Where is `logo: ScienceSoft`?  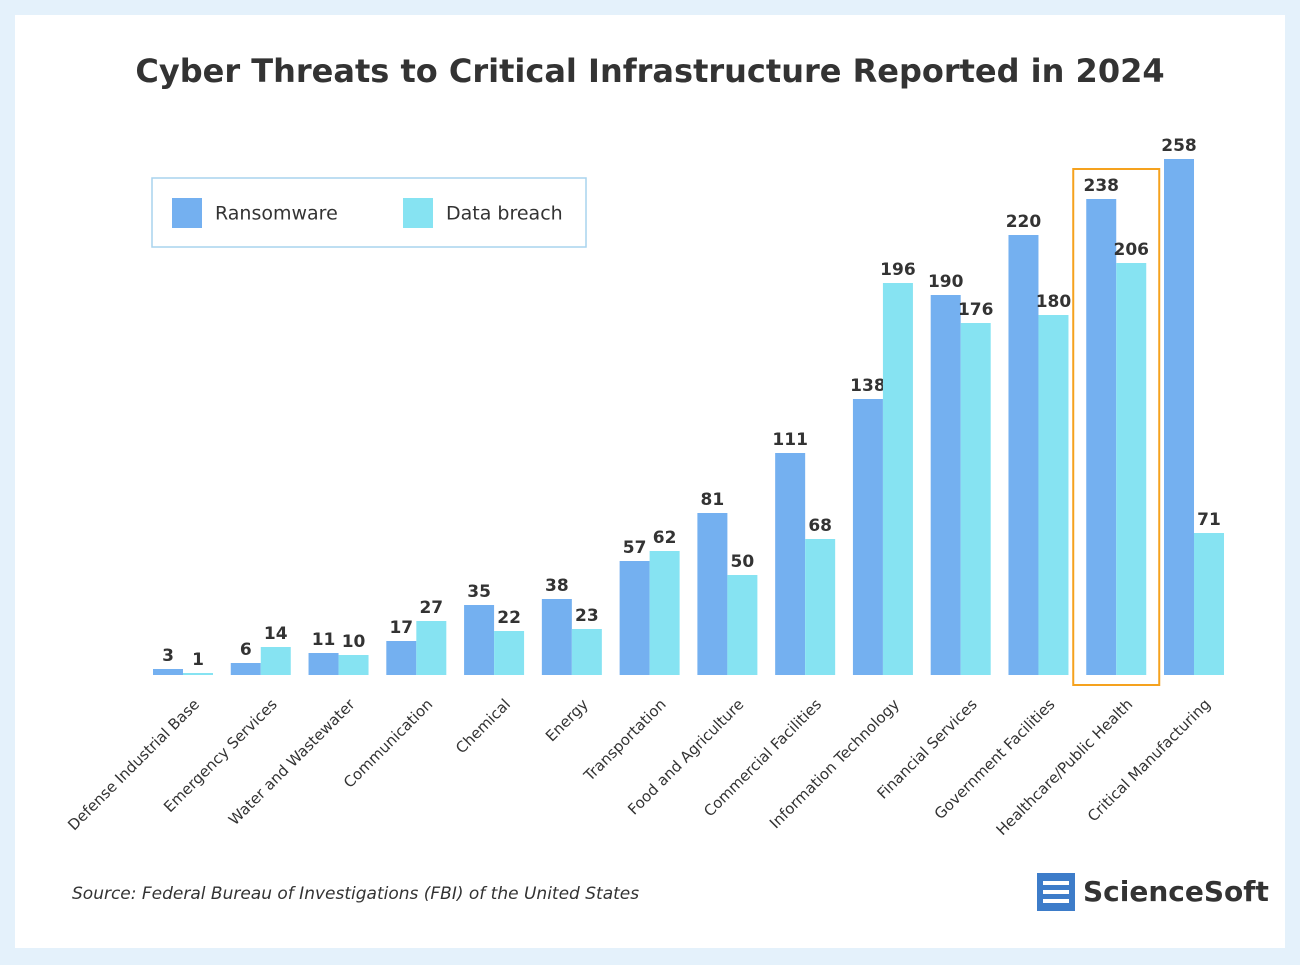
logo: ScienceSoft is located at coordinates (1153, 892).